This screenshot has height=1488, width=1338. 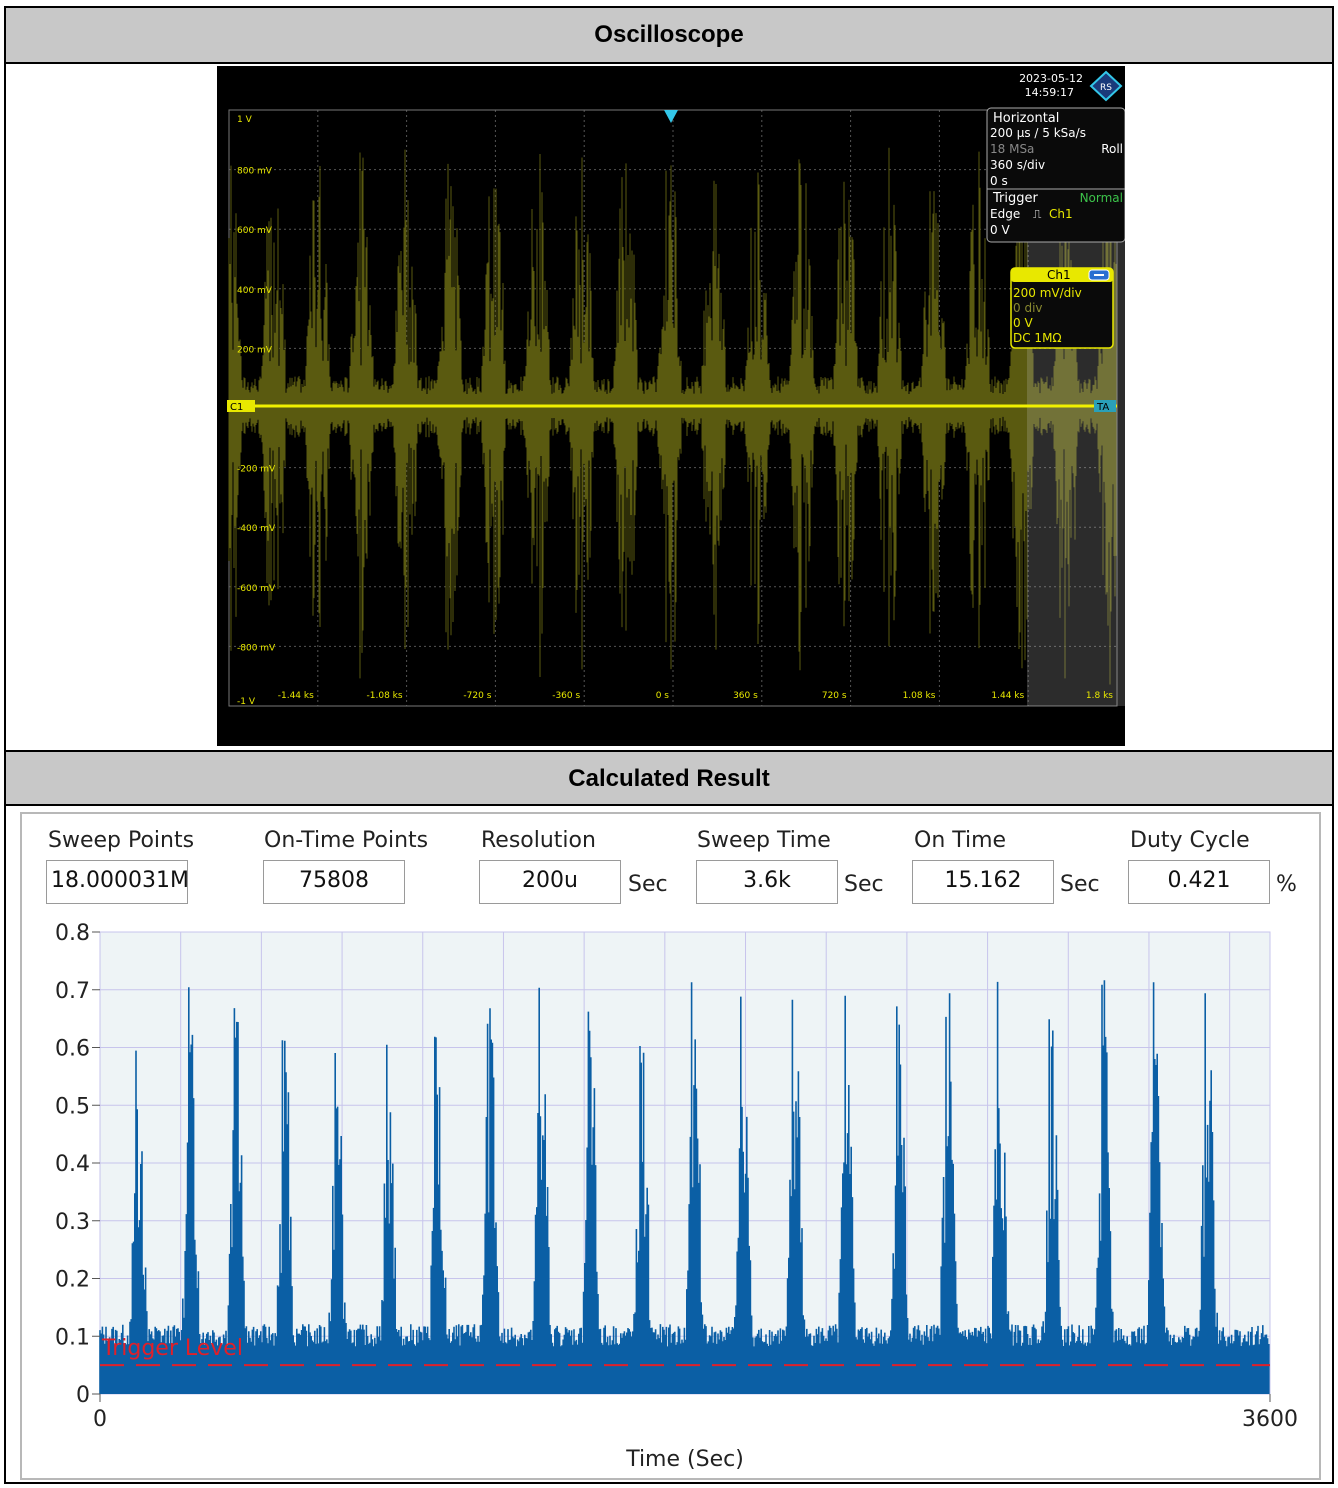 I want to click on trigger-title: Trigger, so click(x=1015, y=198).